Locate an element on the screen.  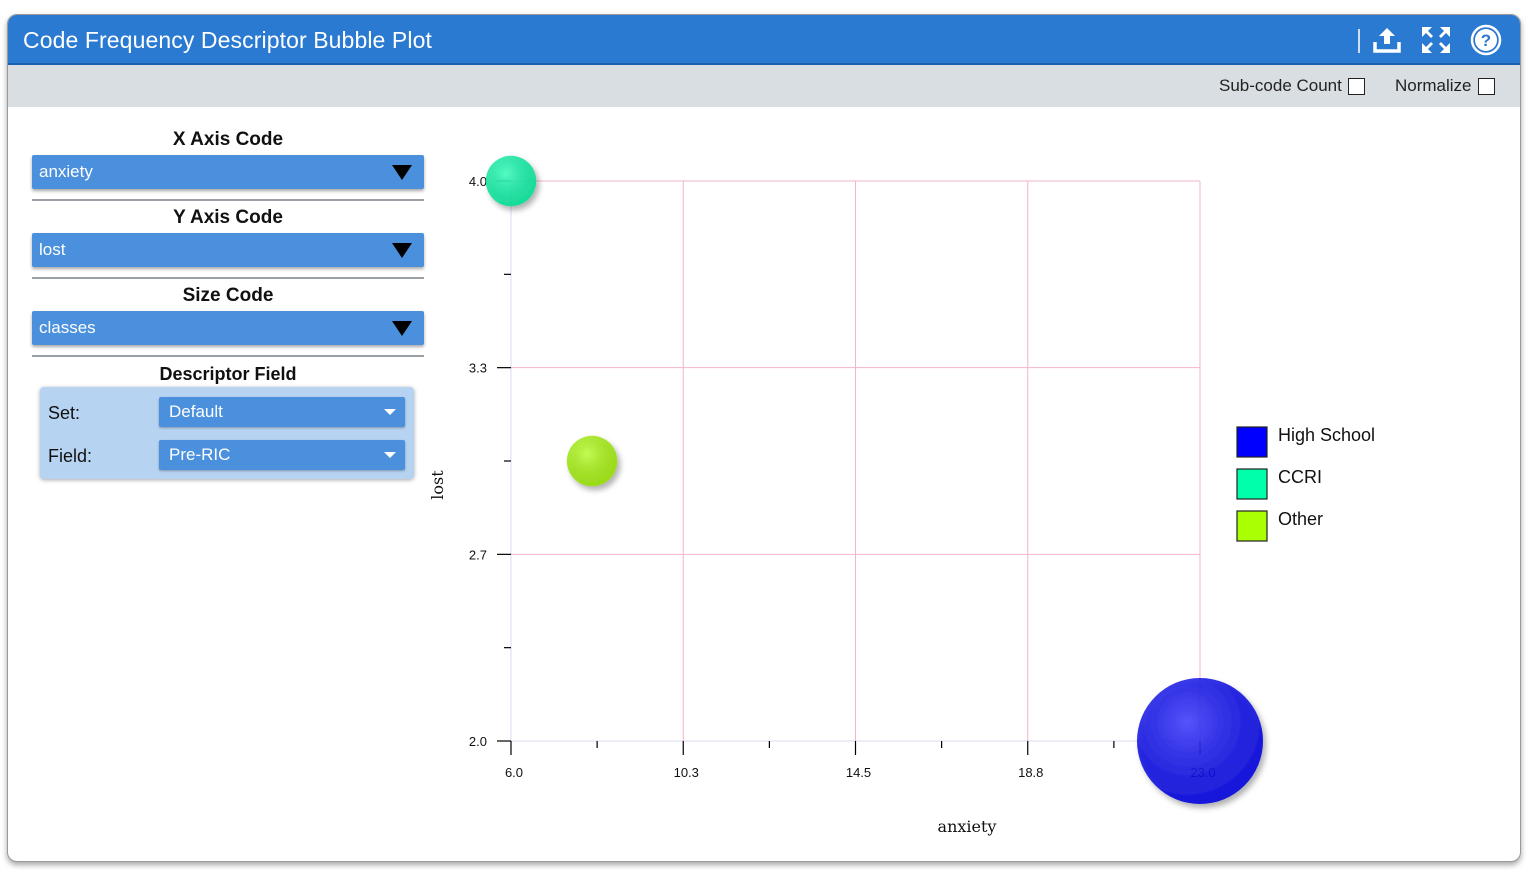
x-tick-label: 10.3 is located at coordinates (686, 772).